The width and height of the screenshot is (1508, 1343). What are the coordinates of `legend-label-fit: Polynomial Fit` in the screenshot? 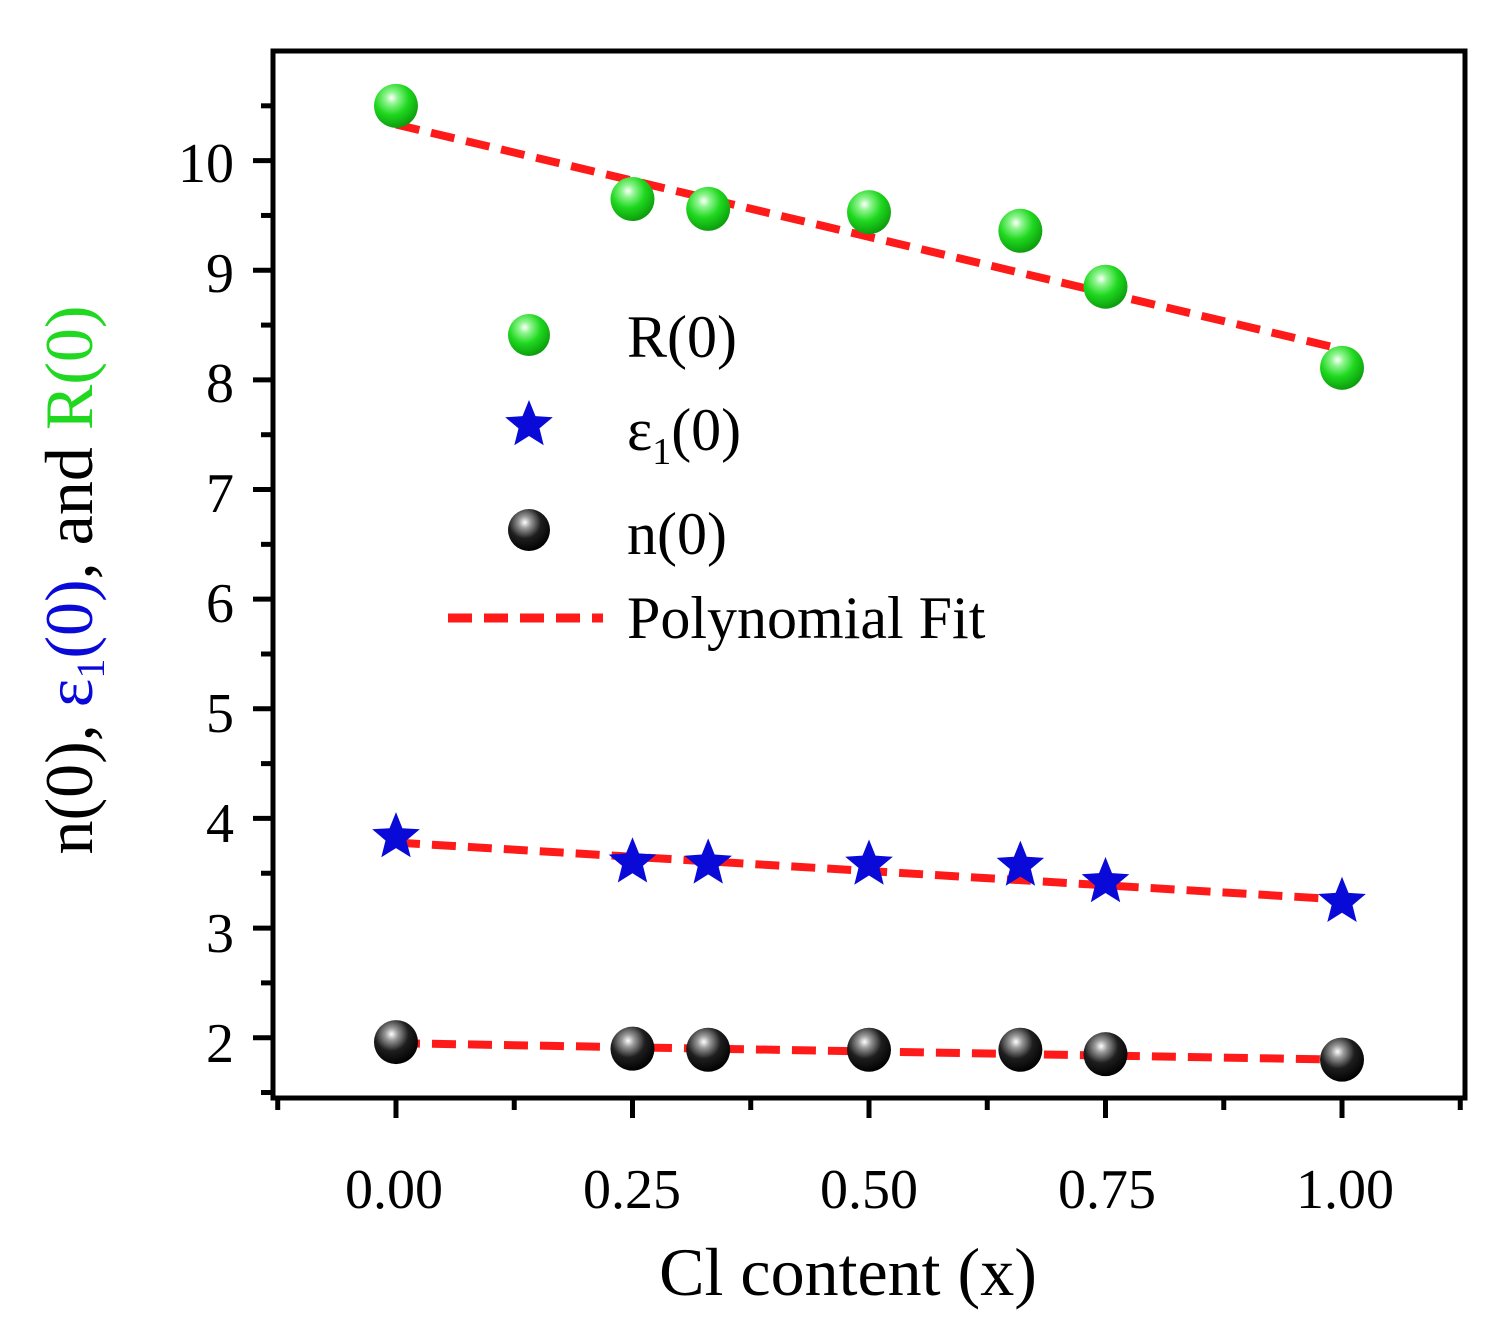 It's located at (806, 618).